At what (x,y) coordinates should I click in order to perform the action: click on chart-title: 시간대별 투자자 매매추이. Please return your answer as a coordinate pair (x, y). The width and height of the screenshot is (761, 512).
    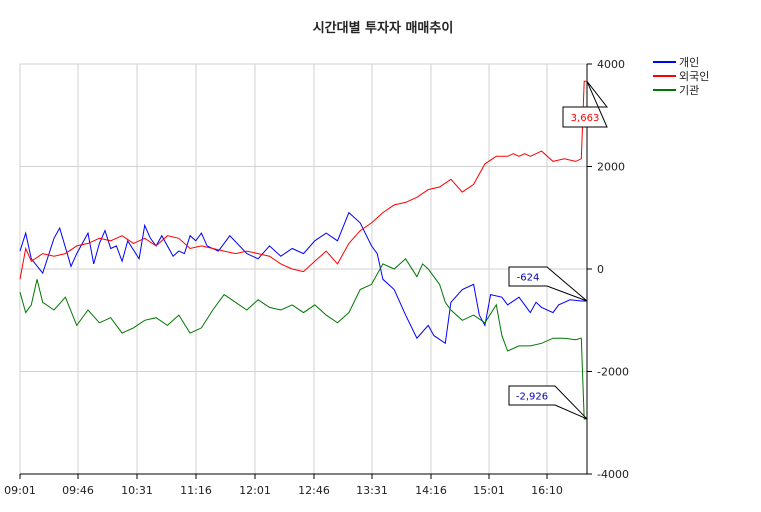
    Looking at the image, I should click on (383, 28).